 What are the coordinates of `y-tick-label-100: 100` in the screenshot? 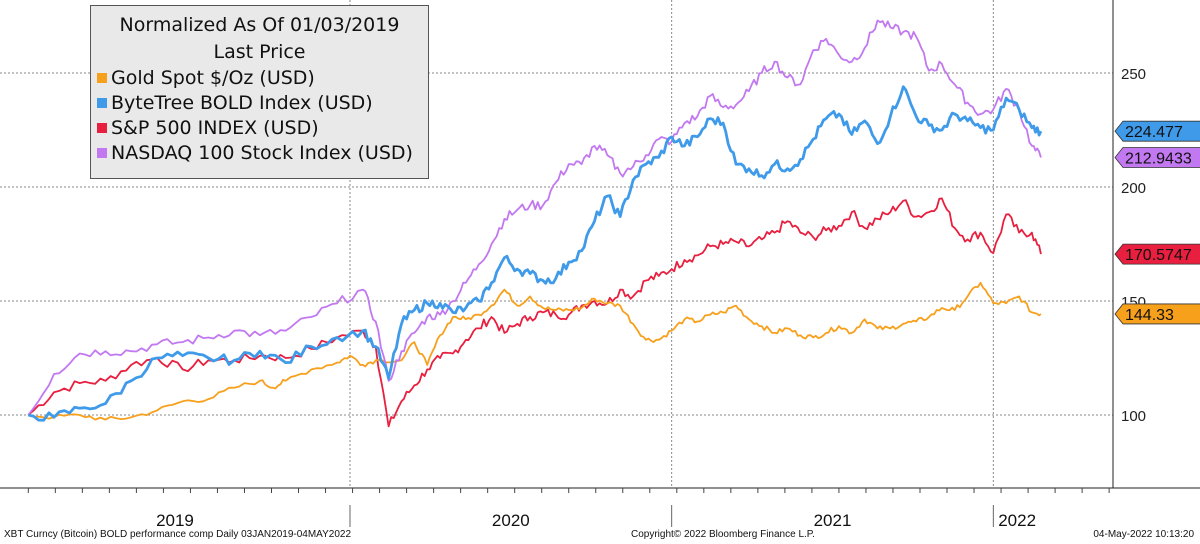 It's located at (1133, 416).